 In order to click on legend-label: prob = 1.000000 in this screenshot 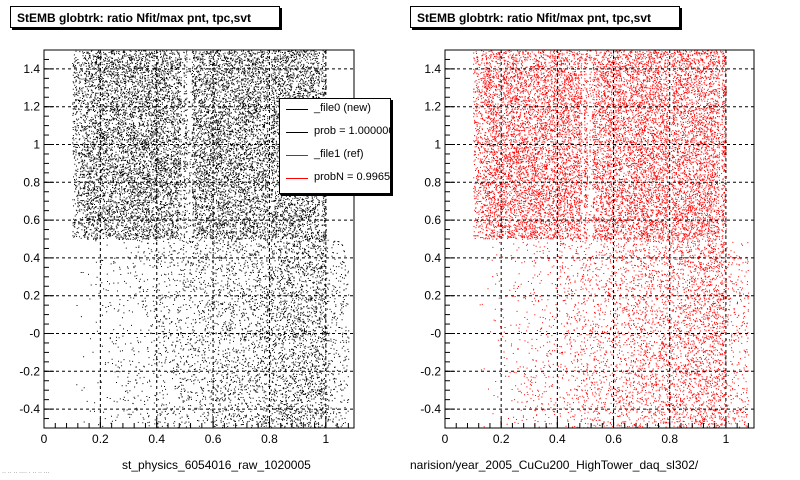, I will do `click(352, 131)`.